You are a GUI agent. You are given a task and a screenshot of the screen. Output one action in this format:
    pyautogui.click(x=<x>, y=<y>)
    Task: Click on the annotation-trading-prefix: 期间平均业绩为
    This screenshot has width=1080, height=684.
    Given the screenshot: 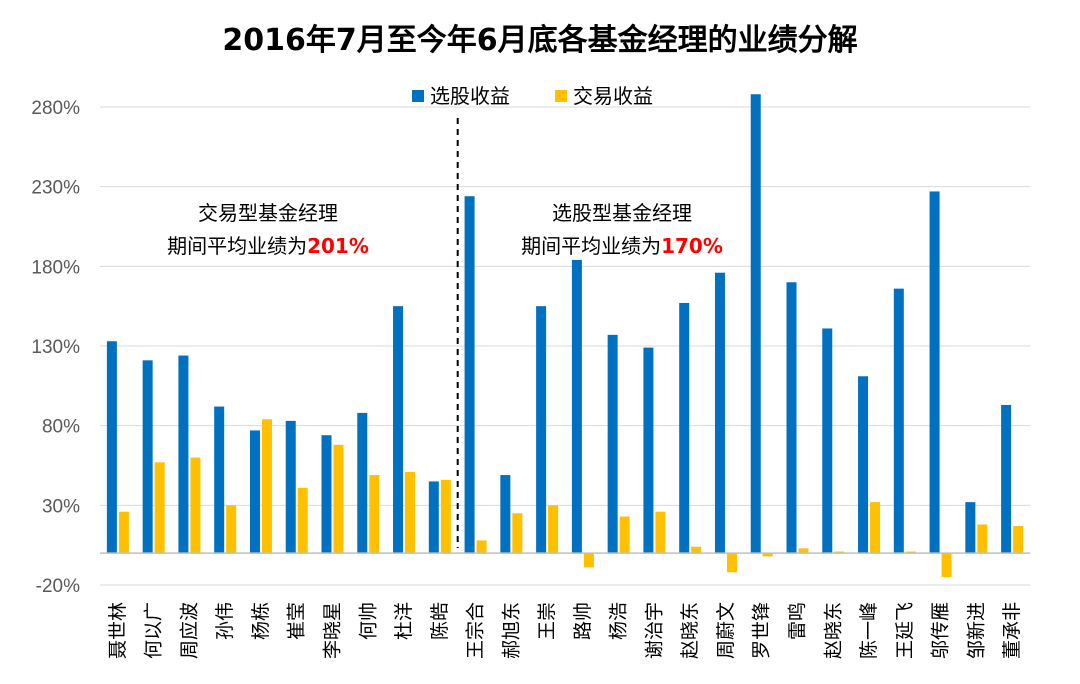 What is the action you would take?
    pyautogui.click(x=237, y=246)
    